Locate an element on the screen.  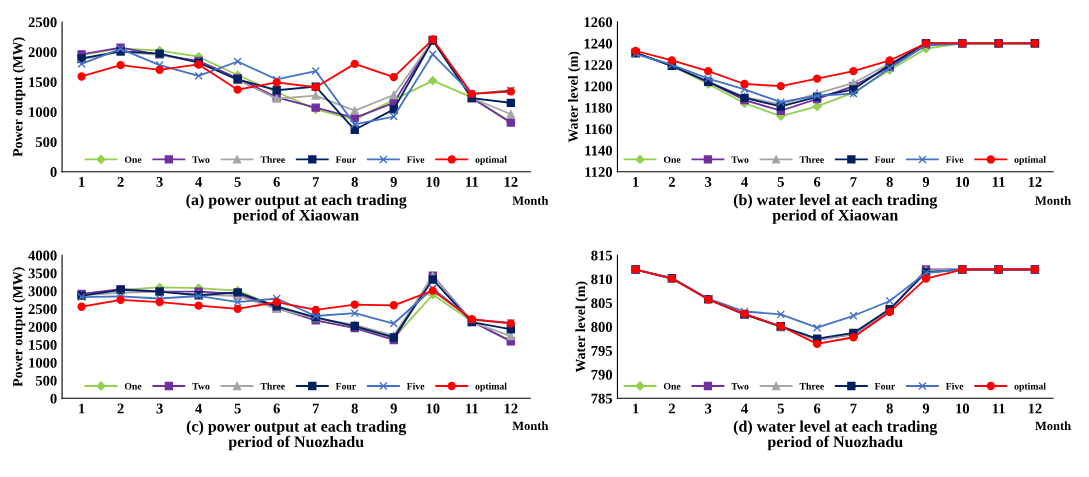
y-tick-label: 1180 is located at coordinates (599, 107).